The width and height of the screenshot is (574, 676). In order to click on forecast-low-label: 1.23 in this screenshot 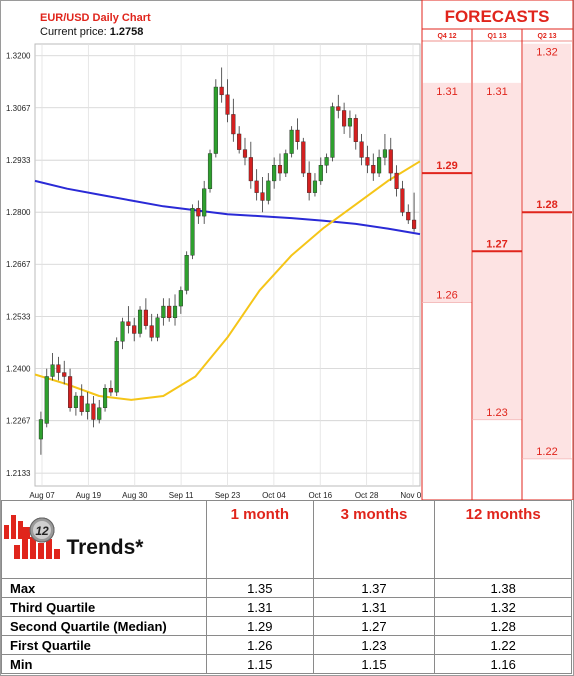, I will do `click(496, 413)`.